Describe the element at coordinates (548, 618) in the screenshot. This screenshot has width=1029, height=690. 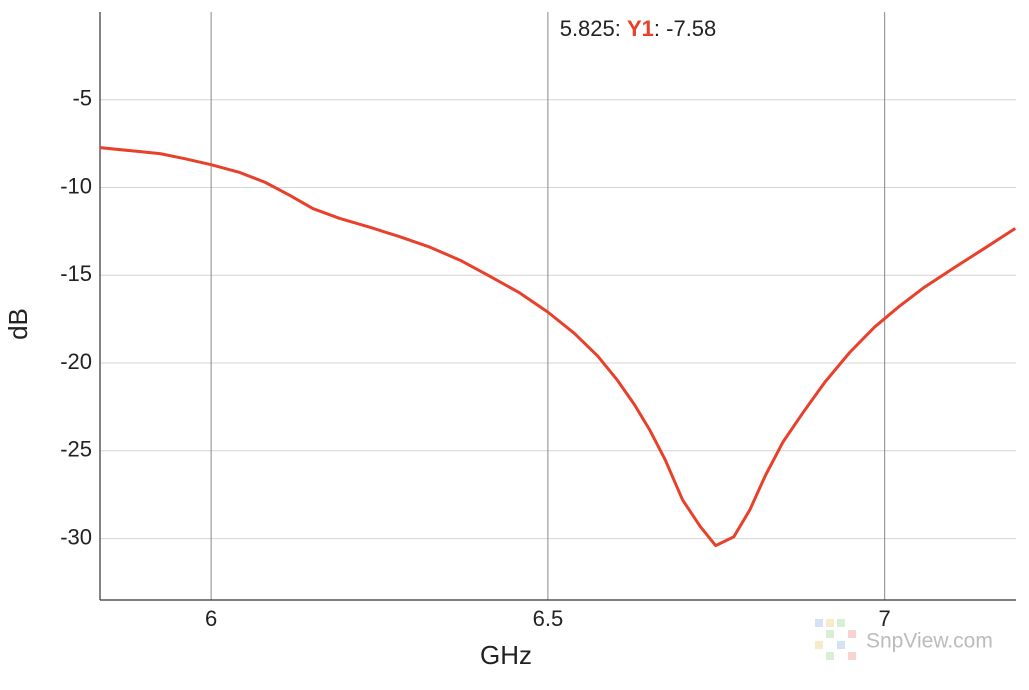
I see `x-tick-label: 6.5` at that location.